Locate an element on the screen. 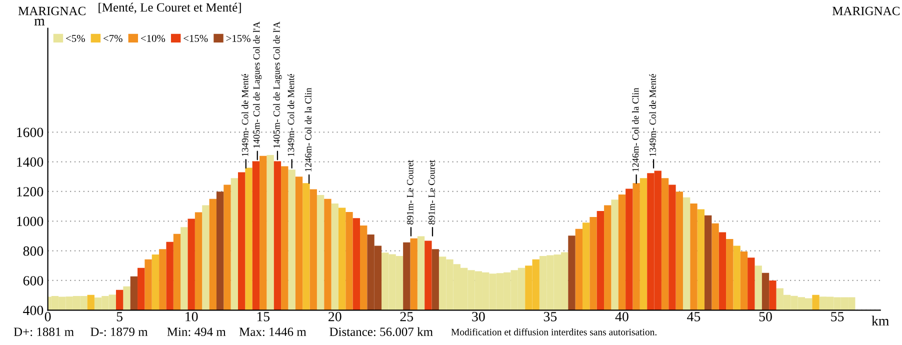 This screenshot has width=902, height=345. text: D-: 1879 m is located at coordinates (119, 332).